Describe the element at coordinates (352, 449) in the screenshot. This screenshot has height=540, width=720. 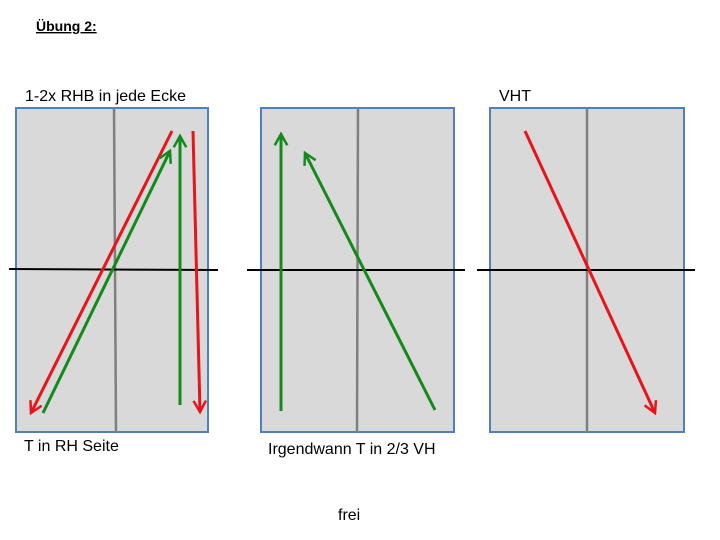
I see `panel-label: Irgendwann T in 2/3 VH` at that location.